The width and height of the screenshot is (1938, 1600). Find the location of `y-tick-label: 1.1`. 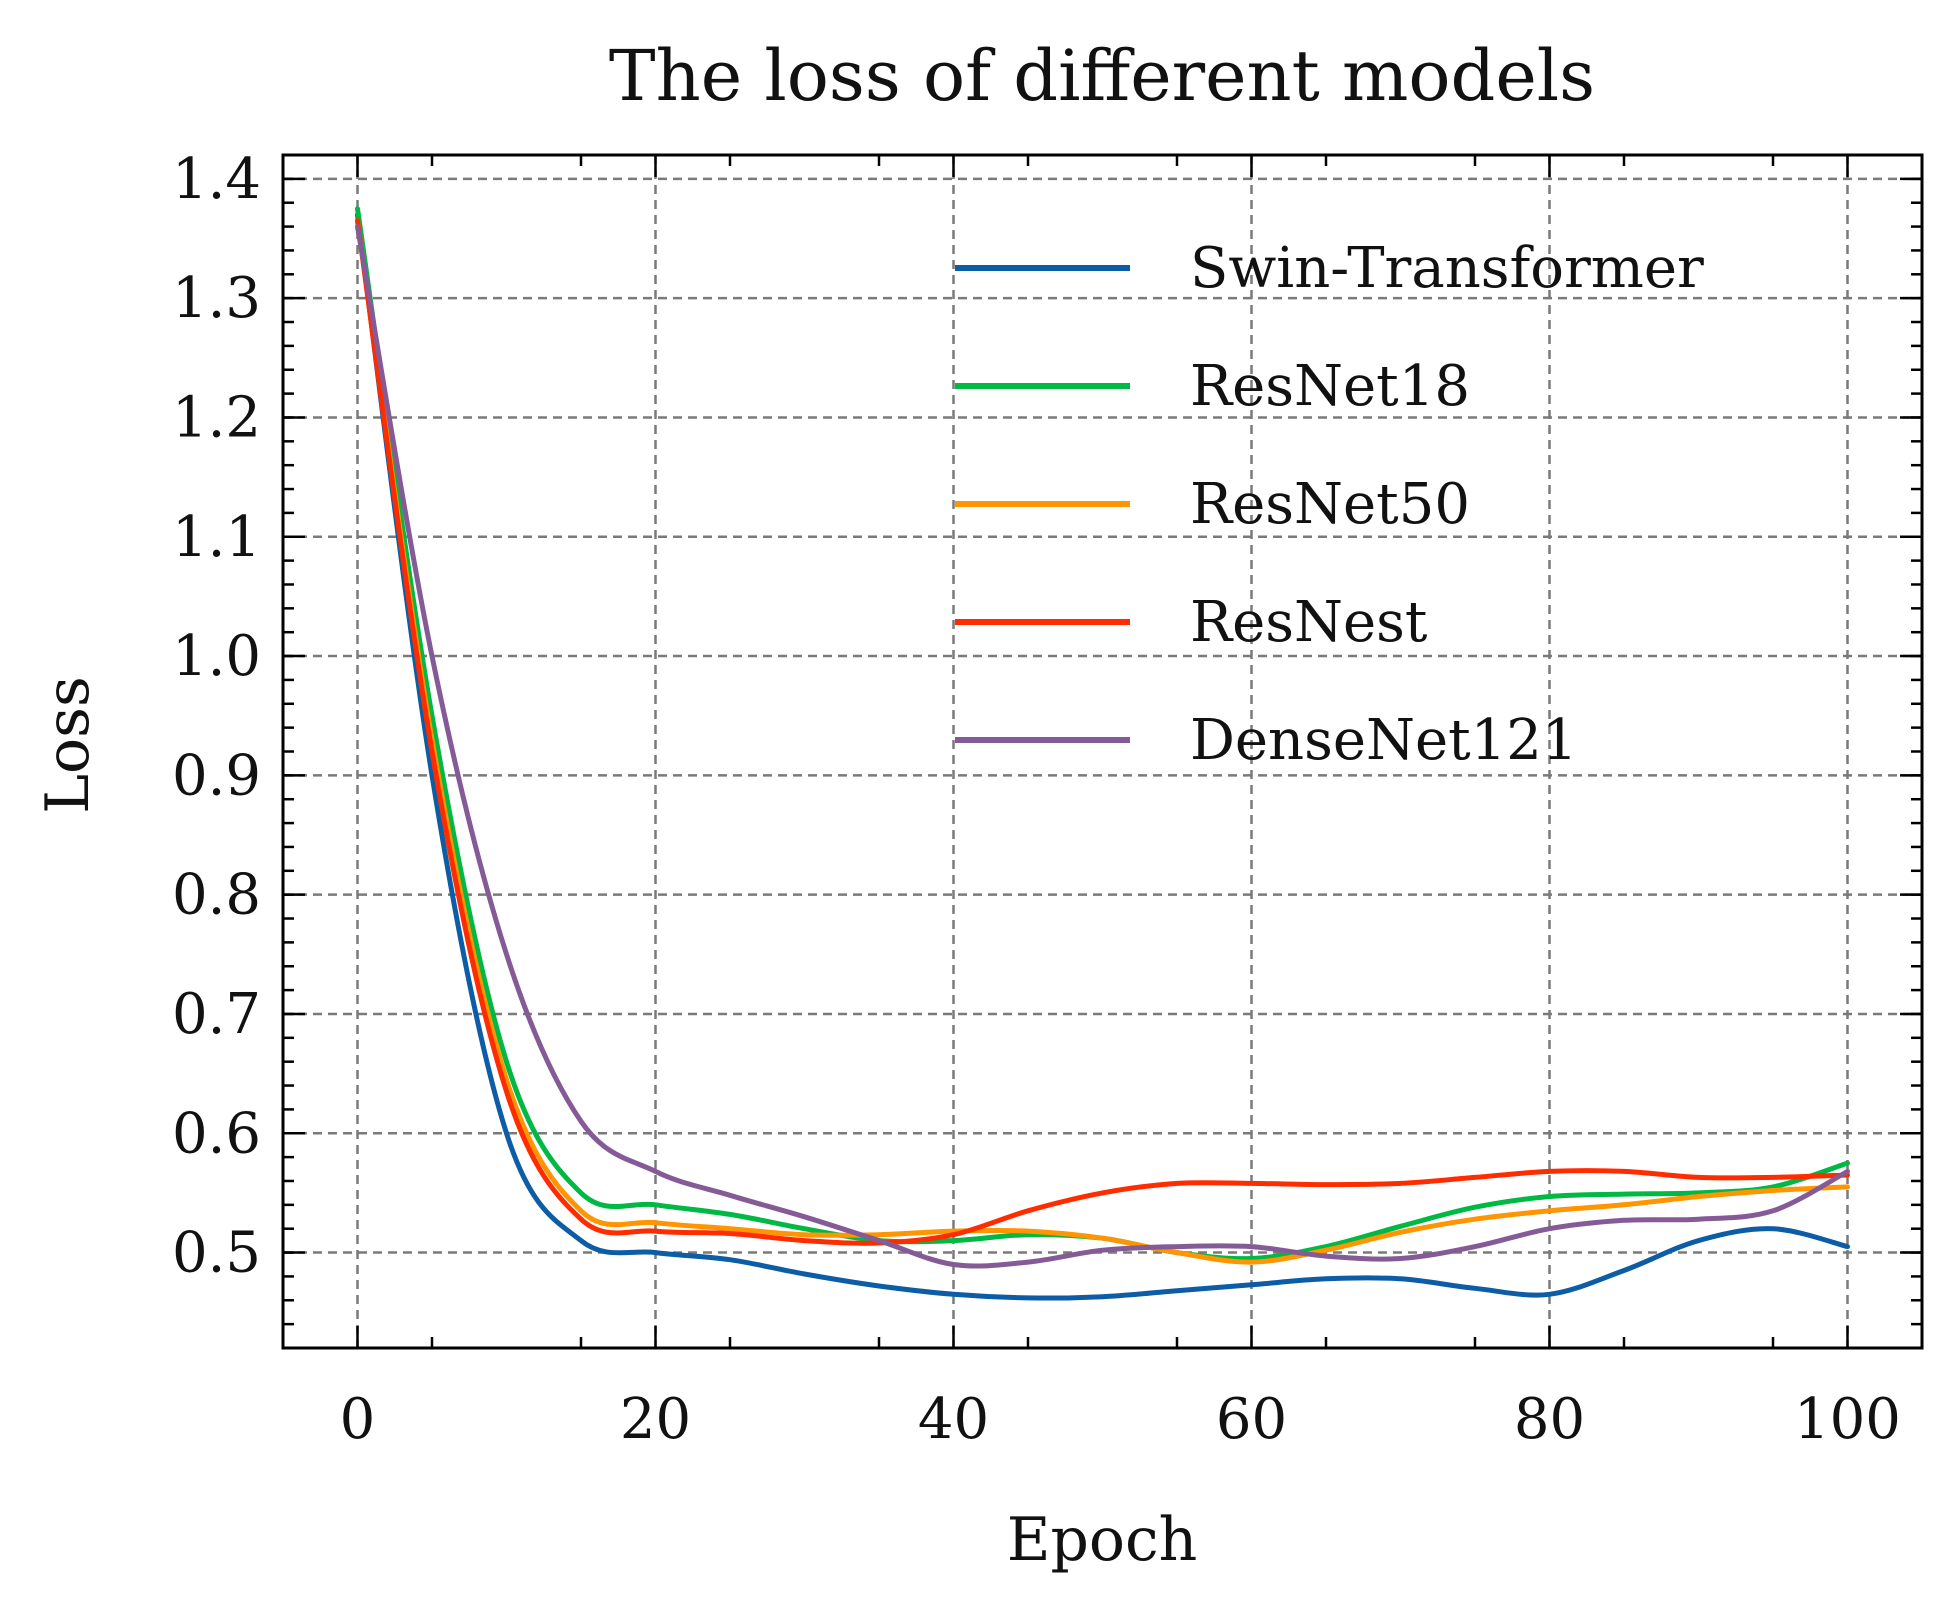

y-tick-label: 1.1 is located at coordinates (216, 537).